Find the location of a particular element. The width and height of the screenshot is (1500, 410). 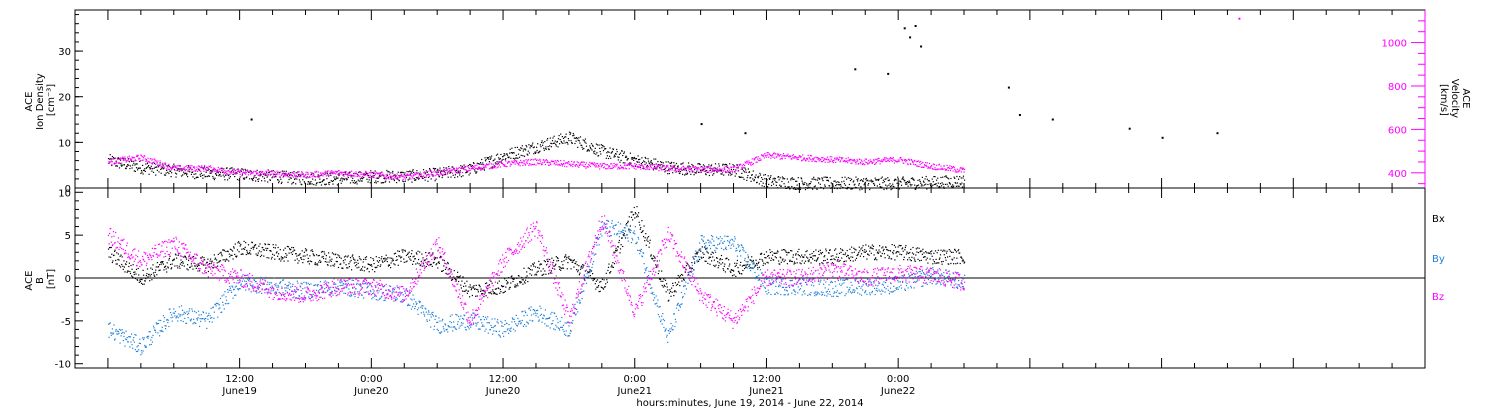

y-tick-label: 0 is located at coordinates (68, 189).